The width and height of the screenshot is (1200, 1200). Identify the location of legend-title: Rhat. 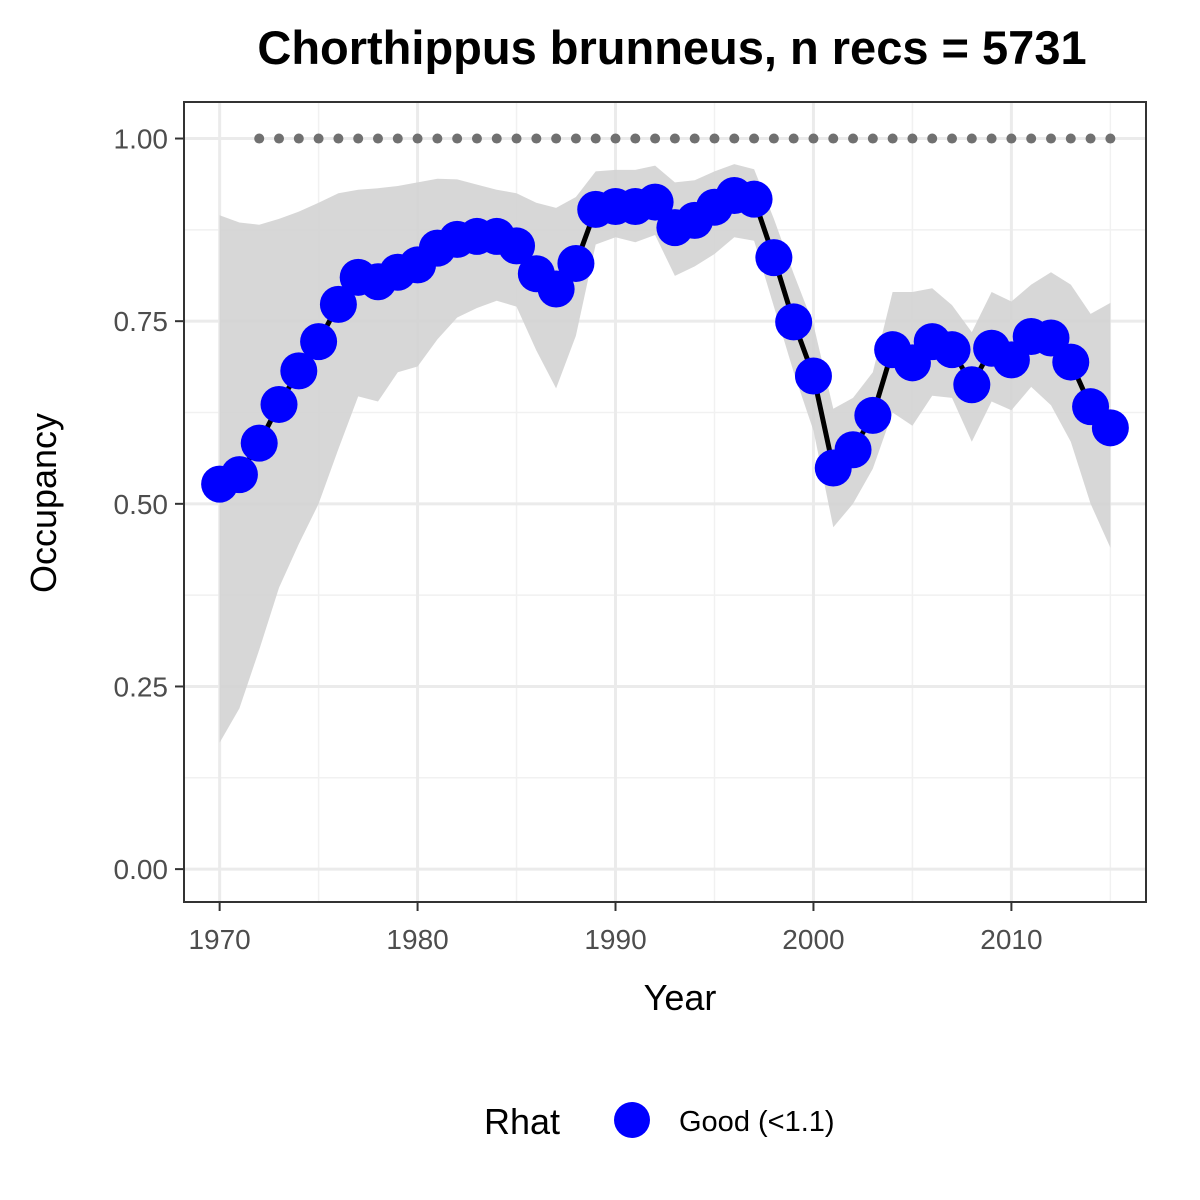
(522, 1121).